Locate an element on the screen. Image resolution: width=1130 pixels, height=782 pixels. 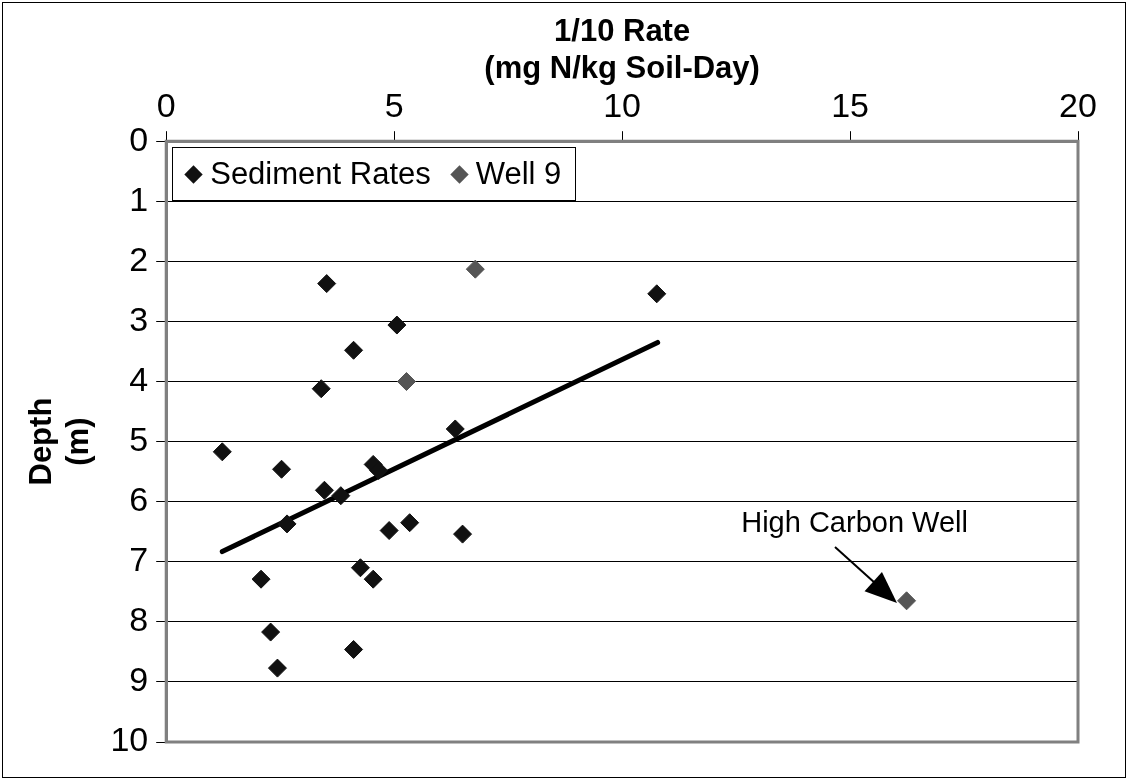
y-tick-label: 6 is located at coordinates (139, 499).